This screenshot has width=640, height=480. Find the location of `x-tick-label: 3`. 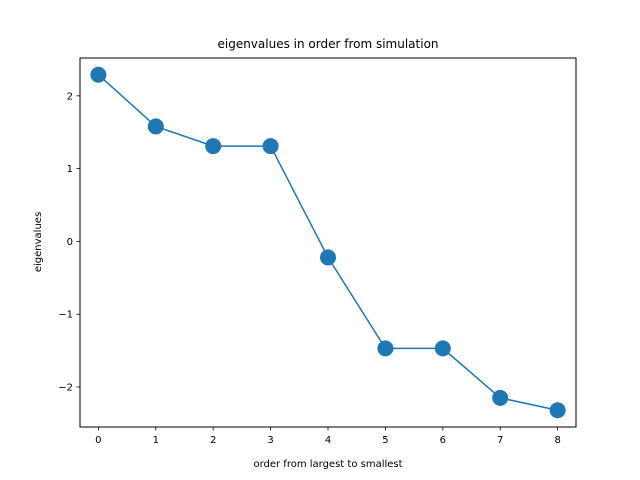

x-tick-label: 3 is located at coordinates (270, 440).